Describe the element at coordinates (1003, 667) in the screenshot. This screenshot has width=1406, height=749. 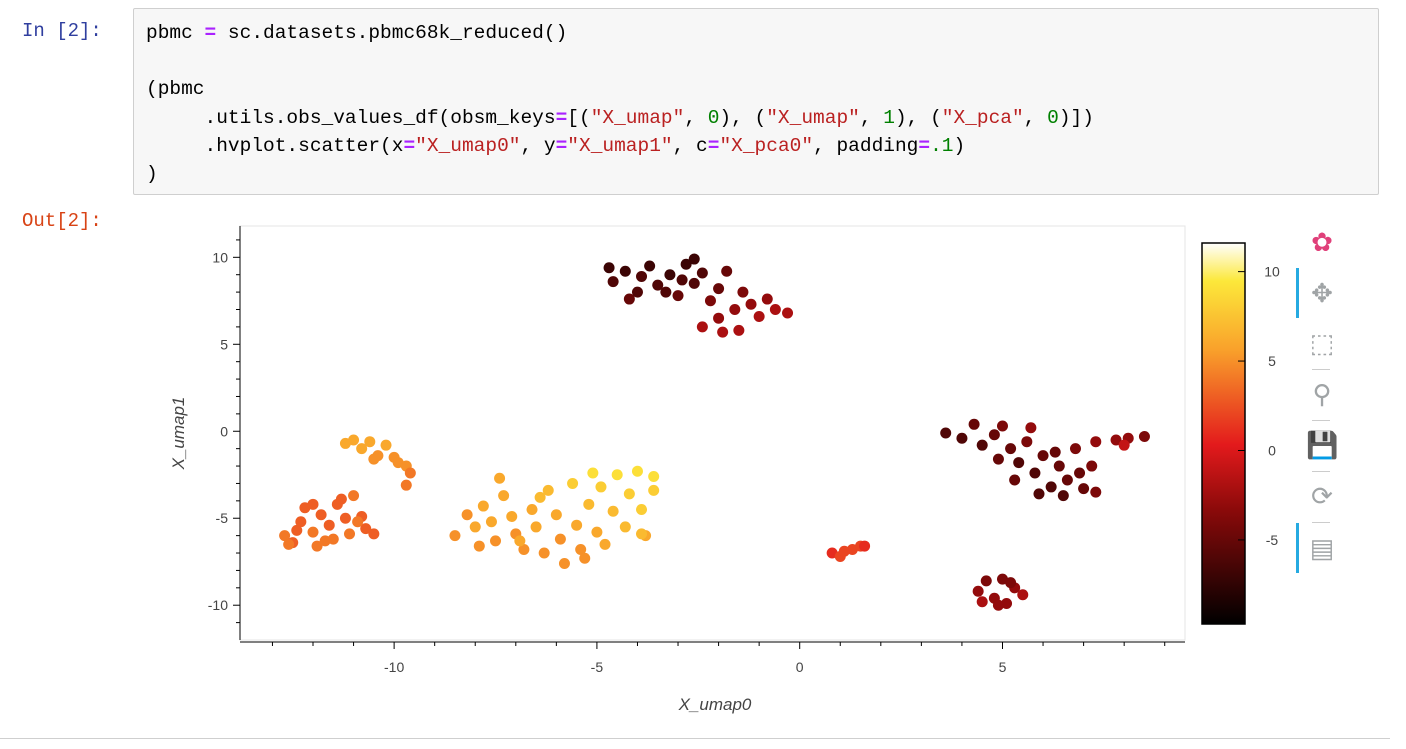
I see `x-tick-label: 5` at that location.